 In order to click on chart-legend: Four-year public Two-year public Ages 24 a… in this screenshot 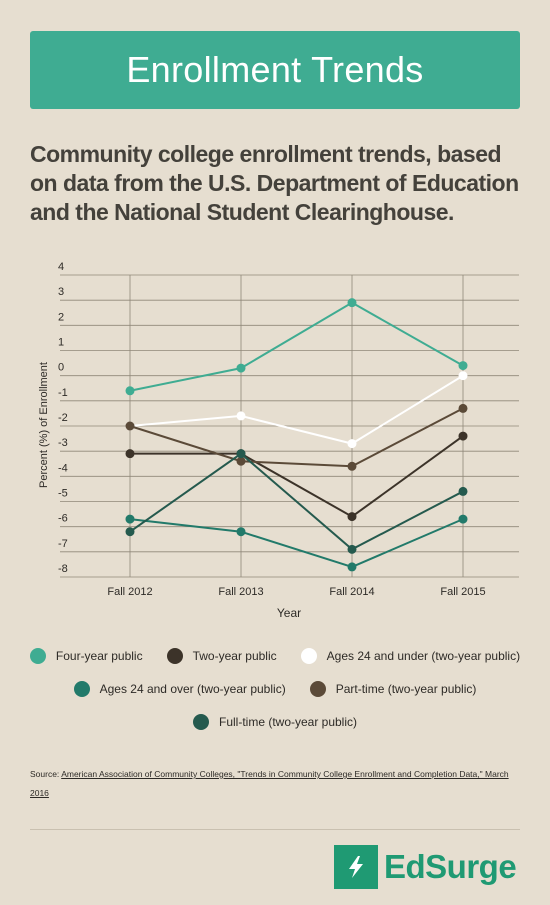, I will do `click(275, 697)`.